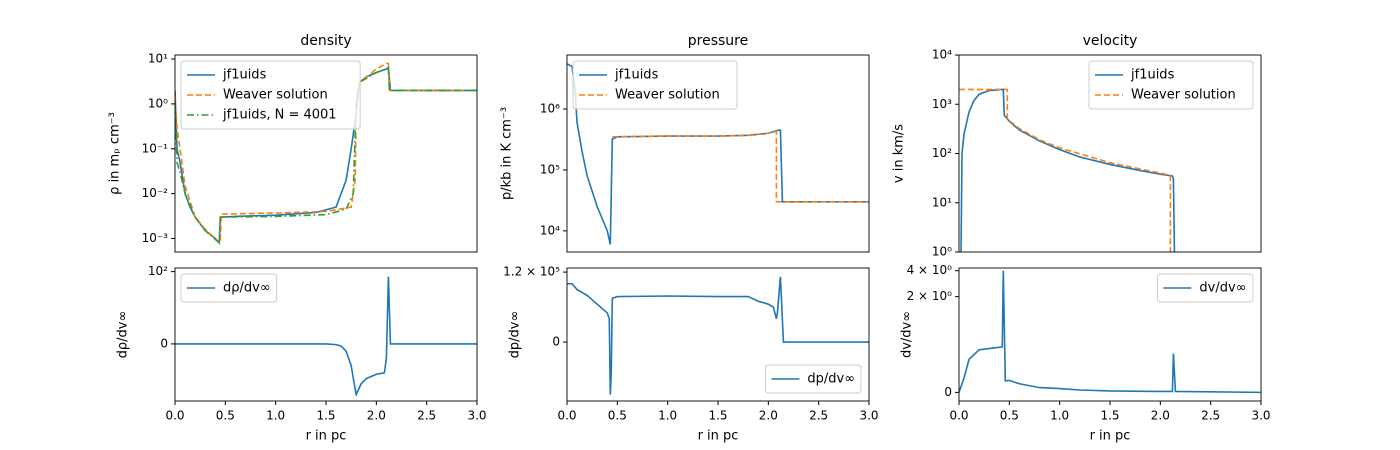 The width and height of the screenshot is (1400, 450). I want to click on legend: jf1uids Weaver solution jf1uids, N = 4001, so click(270, 95).